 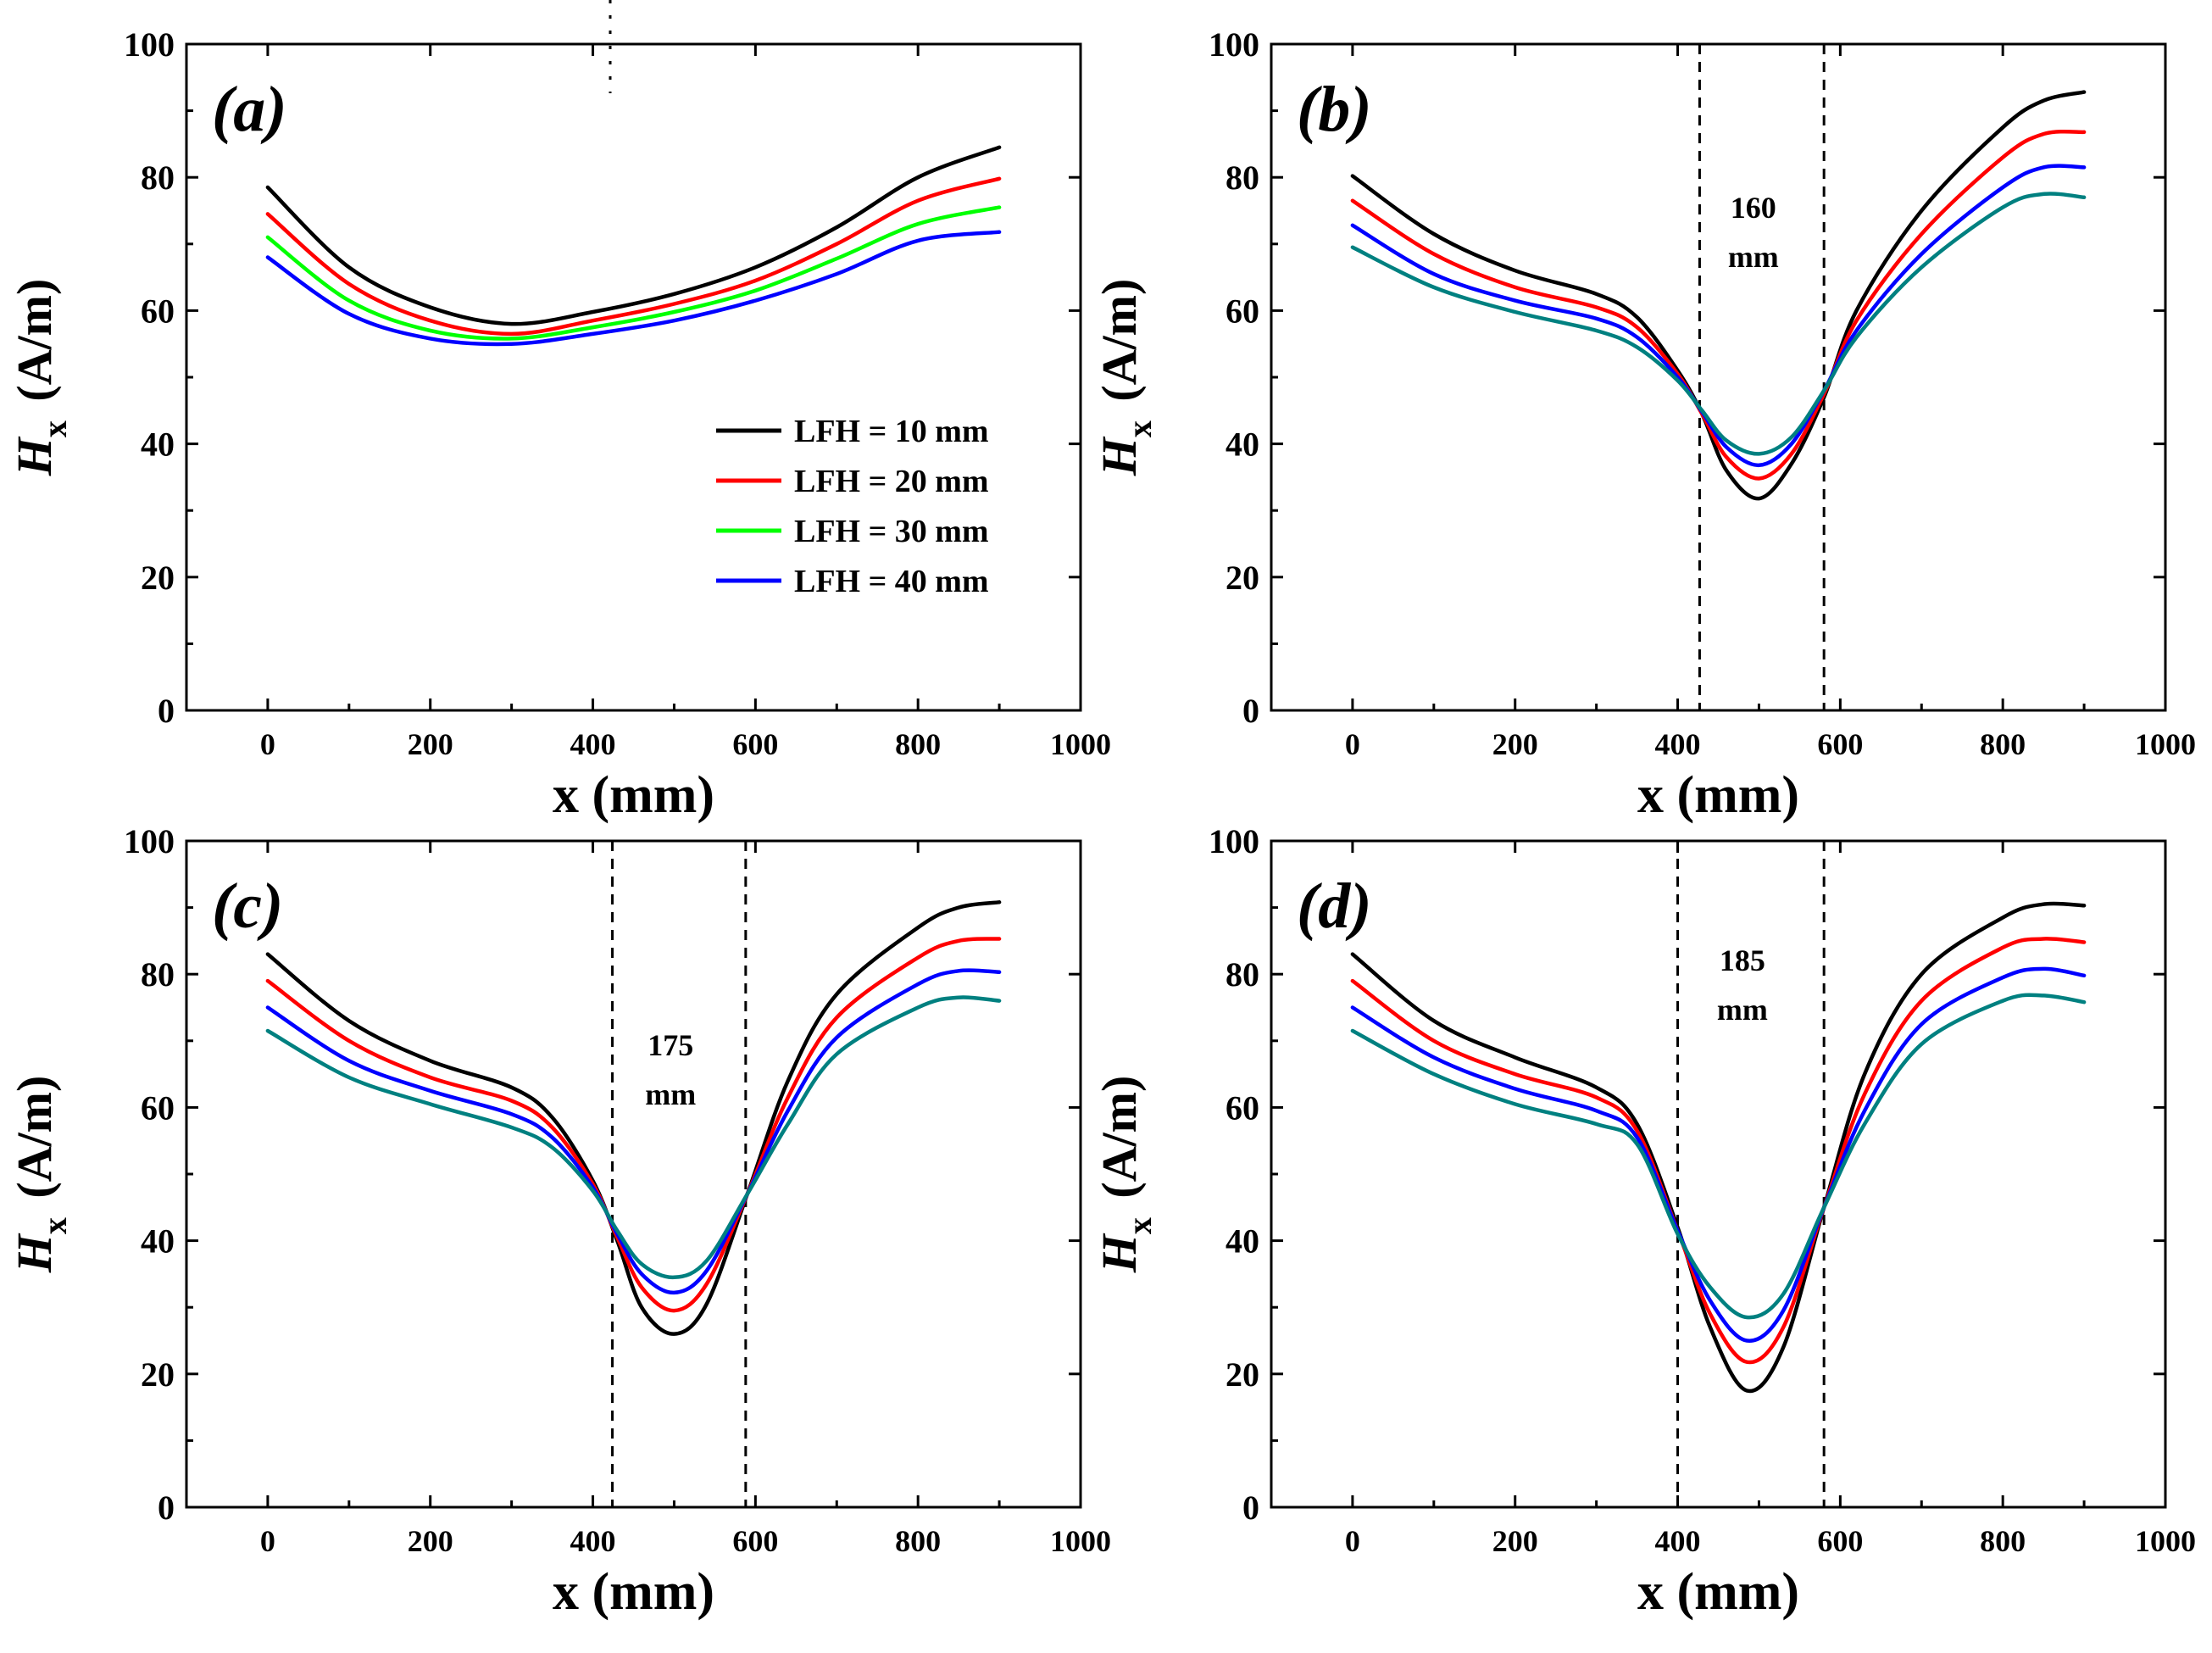 What do you see at coordinates (891, 531) in the screenshot?
I see `legend-label: LFH = 30 mm` at bounding box center [891, 531].